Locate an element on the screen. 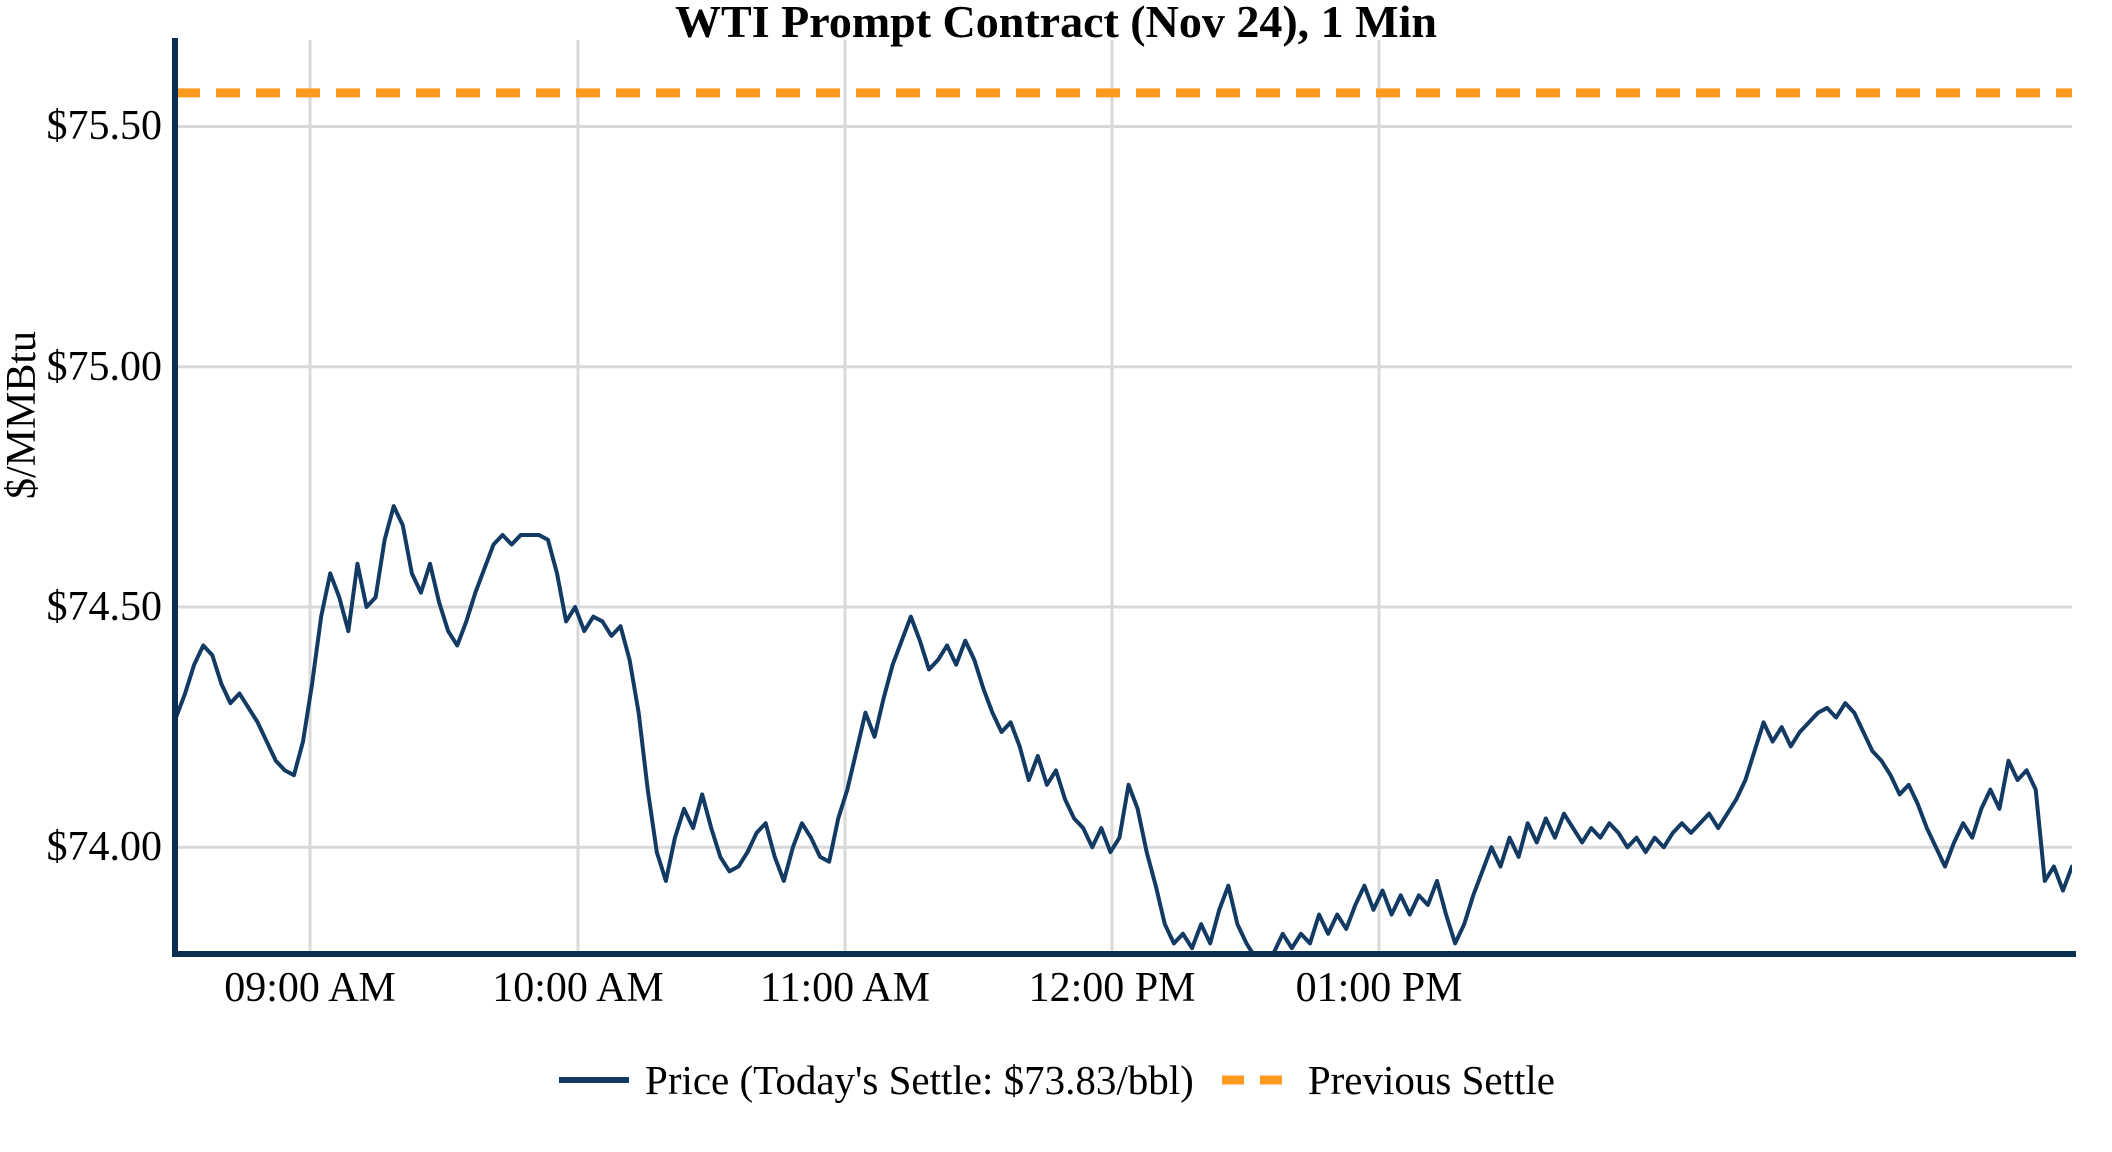 The height and width of the screenshot is (1152, 2112). x-tick-label: 09:00 AM is located at coordinates (310, 988).